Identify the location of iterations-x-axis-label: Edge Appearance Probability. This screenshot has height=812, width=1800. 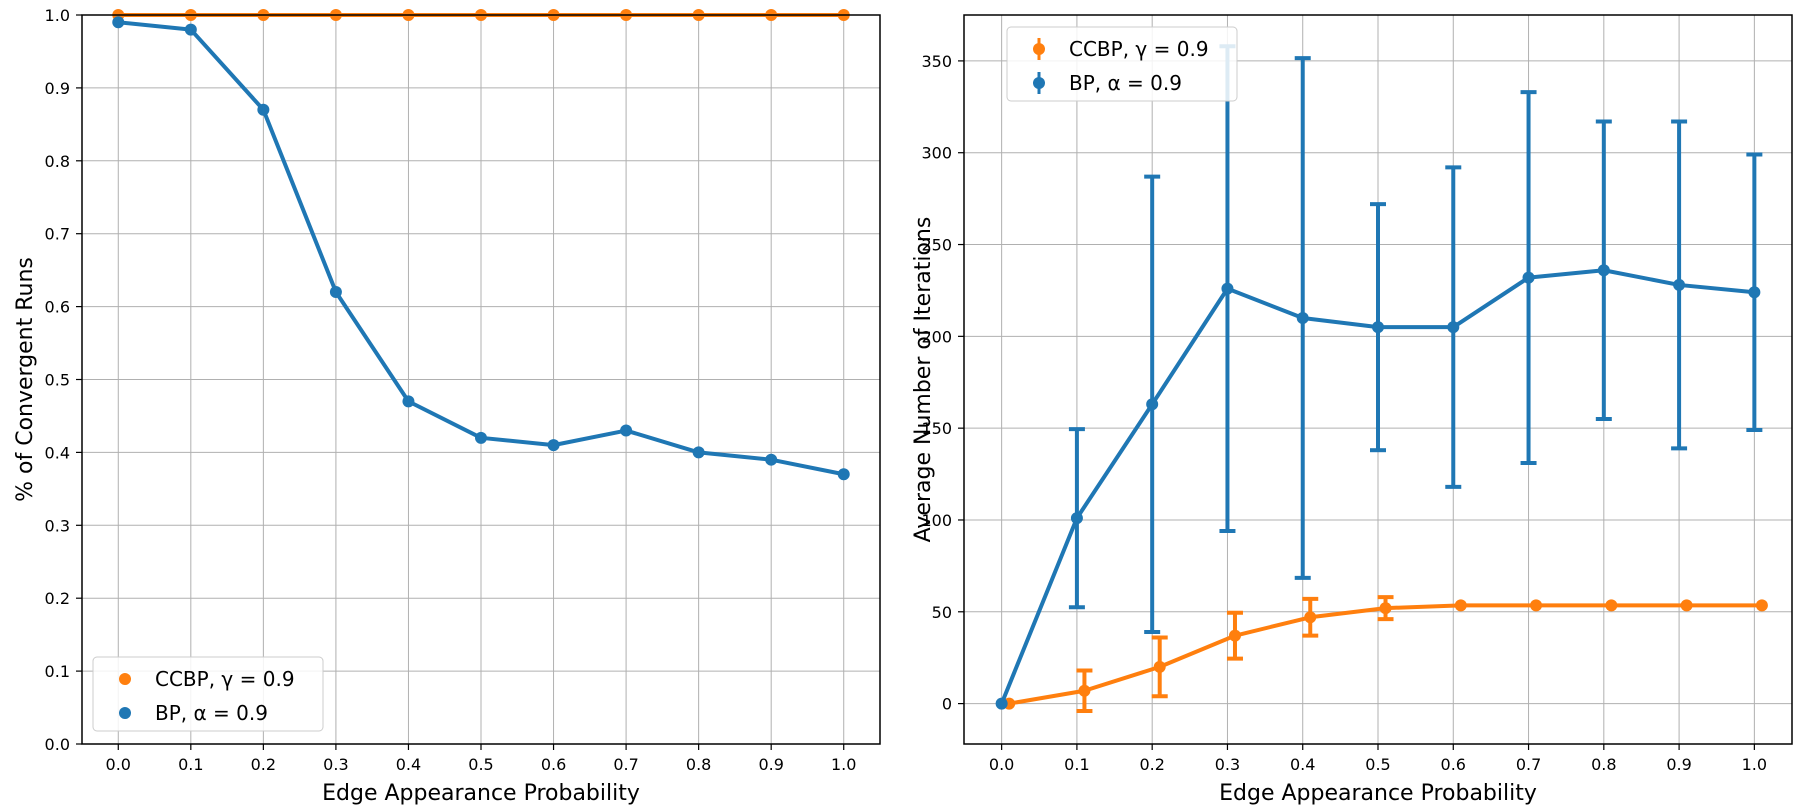
(1378, 793).